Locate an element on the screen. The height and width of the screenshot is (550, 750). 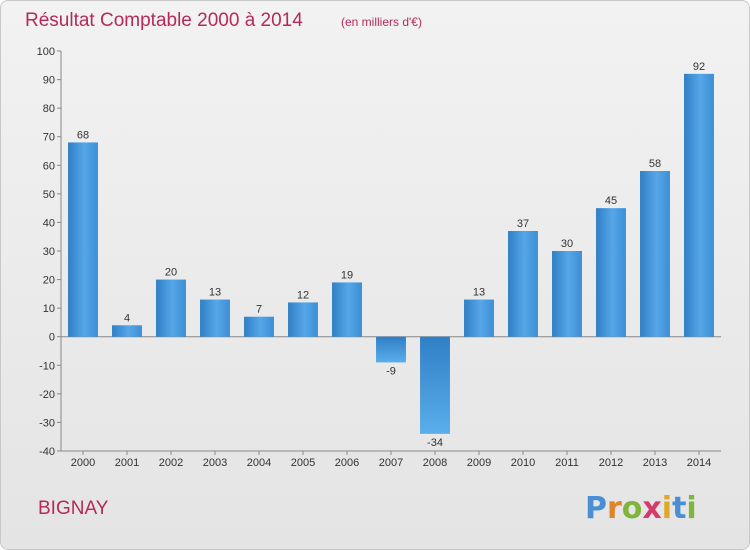
x-tick-label-2010: 2010 is located at coordinates (523, 463).